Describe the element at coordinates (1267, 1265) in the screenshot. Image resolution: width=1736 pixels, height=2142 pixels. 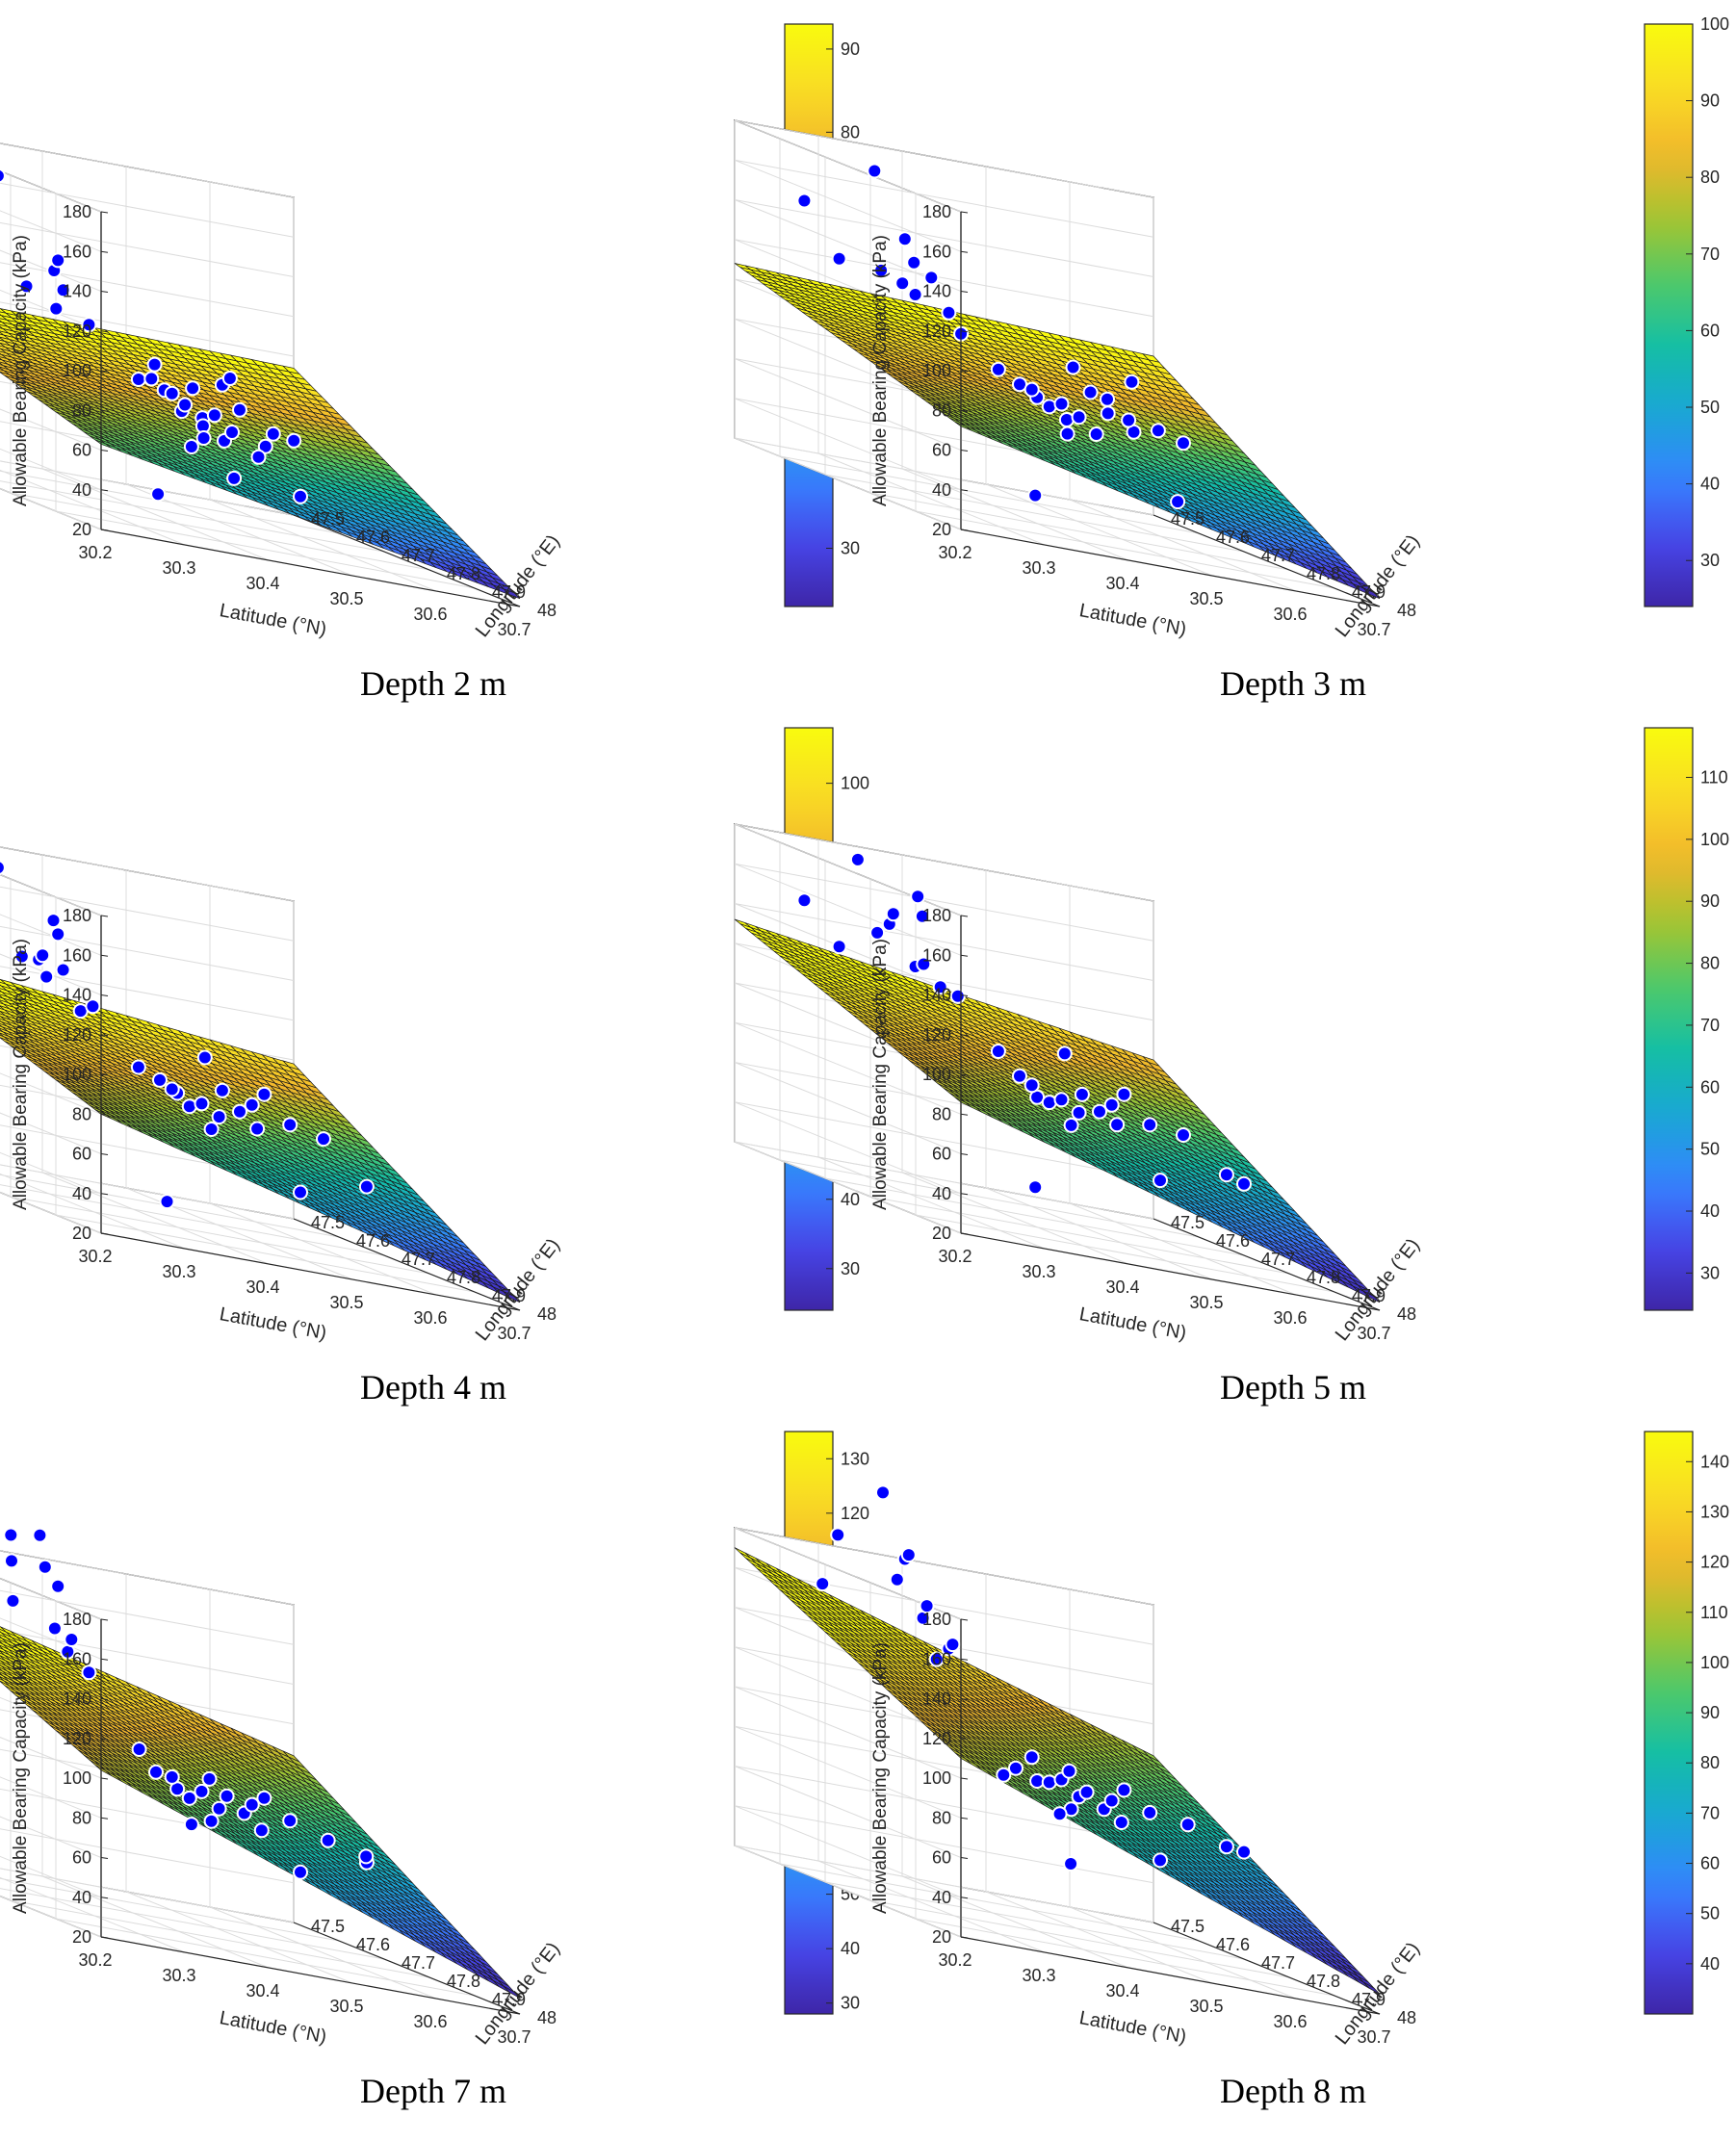
I see `y-axis-line` at that location.